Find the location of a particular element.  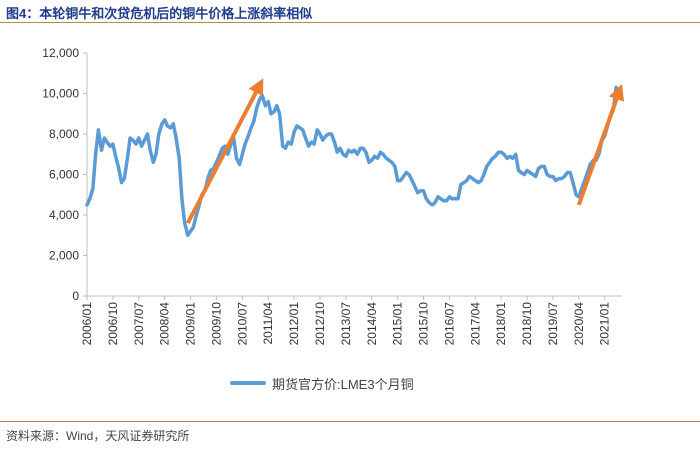

x-tick-label: 2009/01 is located at coordinates (191, 324).